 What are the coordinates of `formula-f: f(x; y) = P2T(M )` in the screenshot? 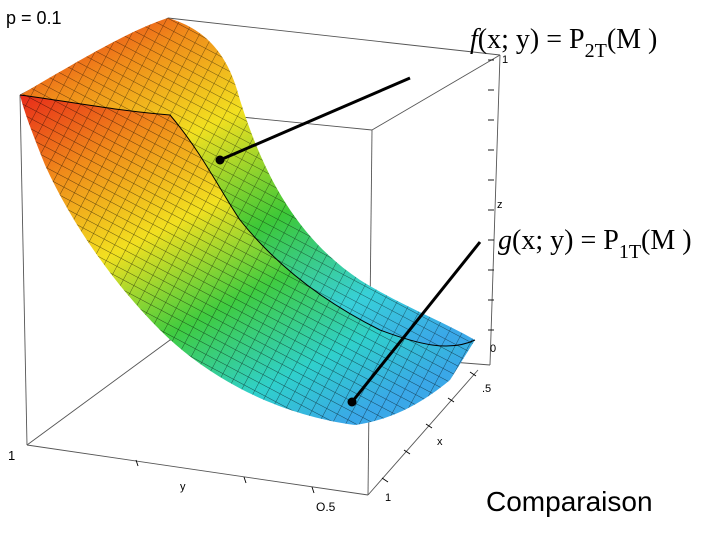 It's located at (564, 43).